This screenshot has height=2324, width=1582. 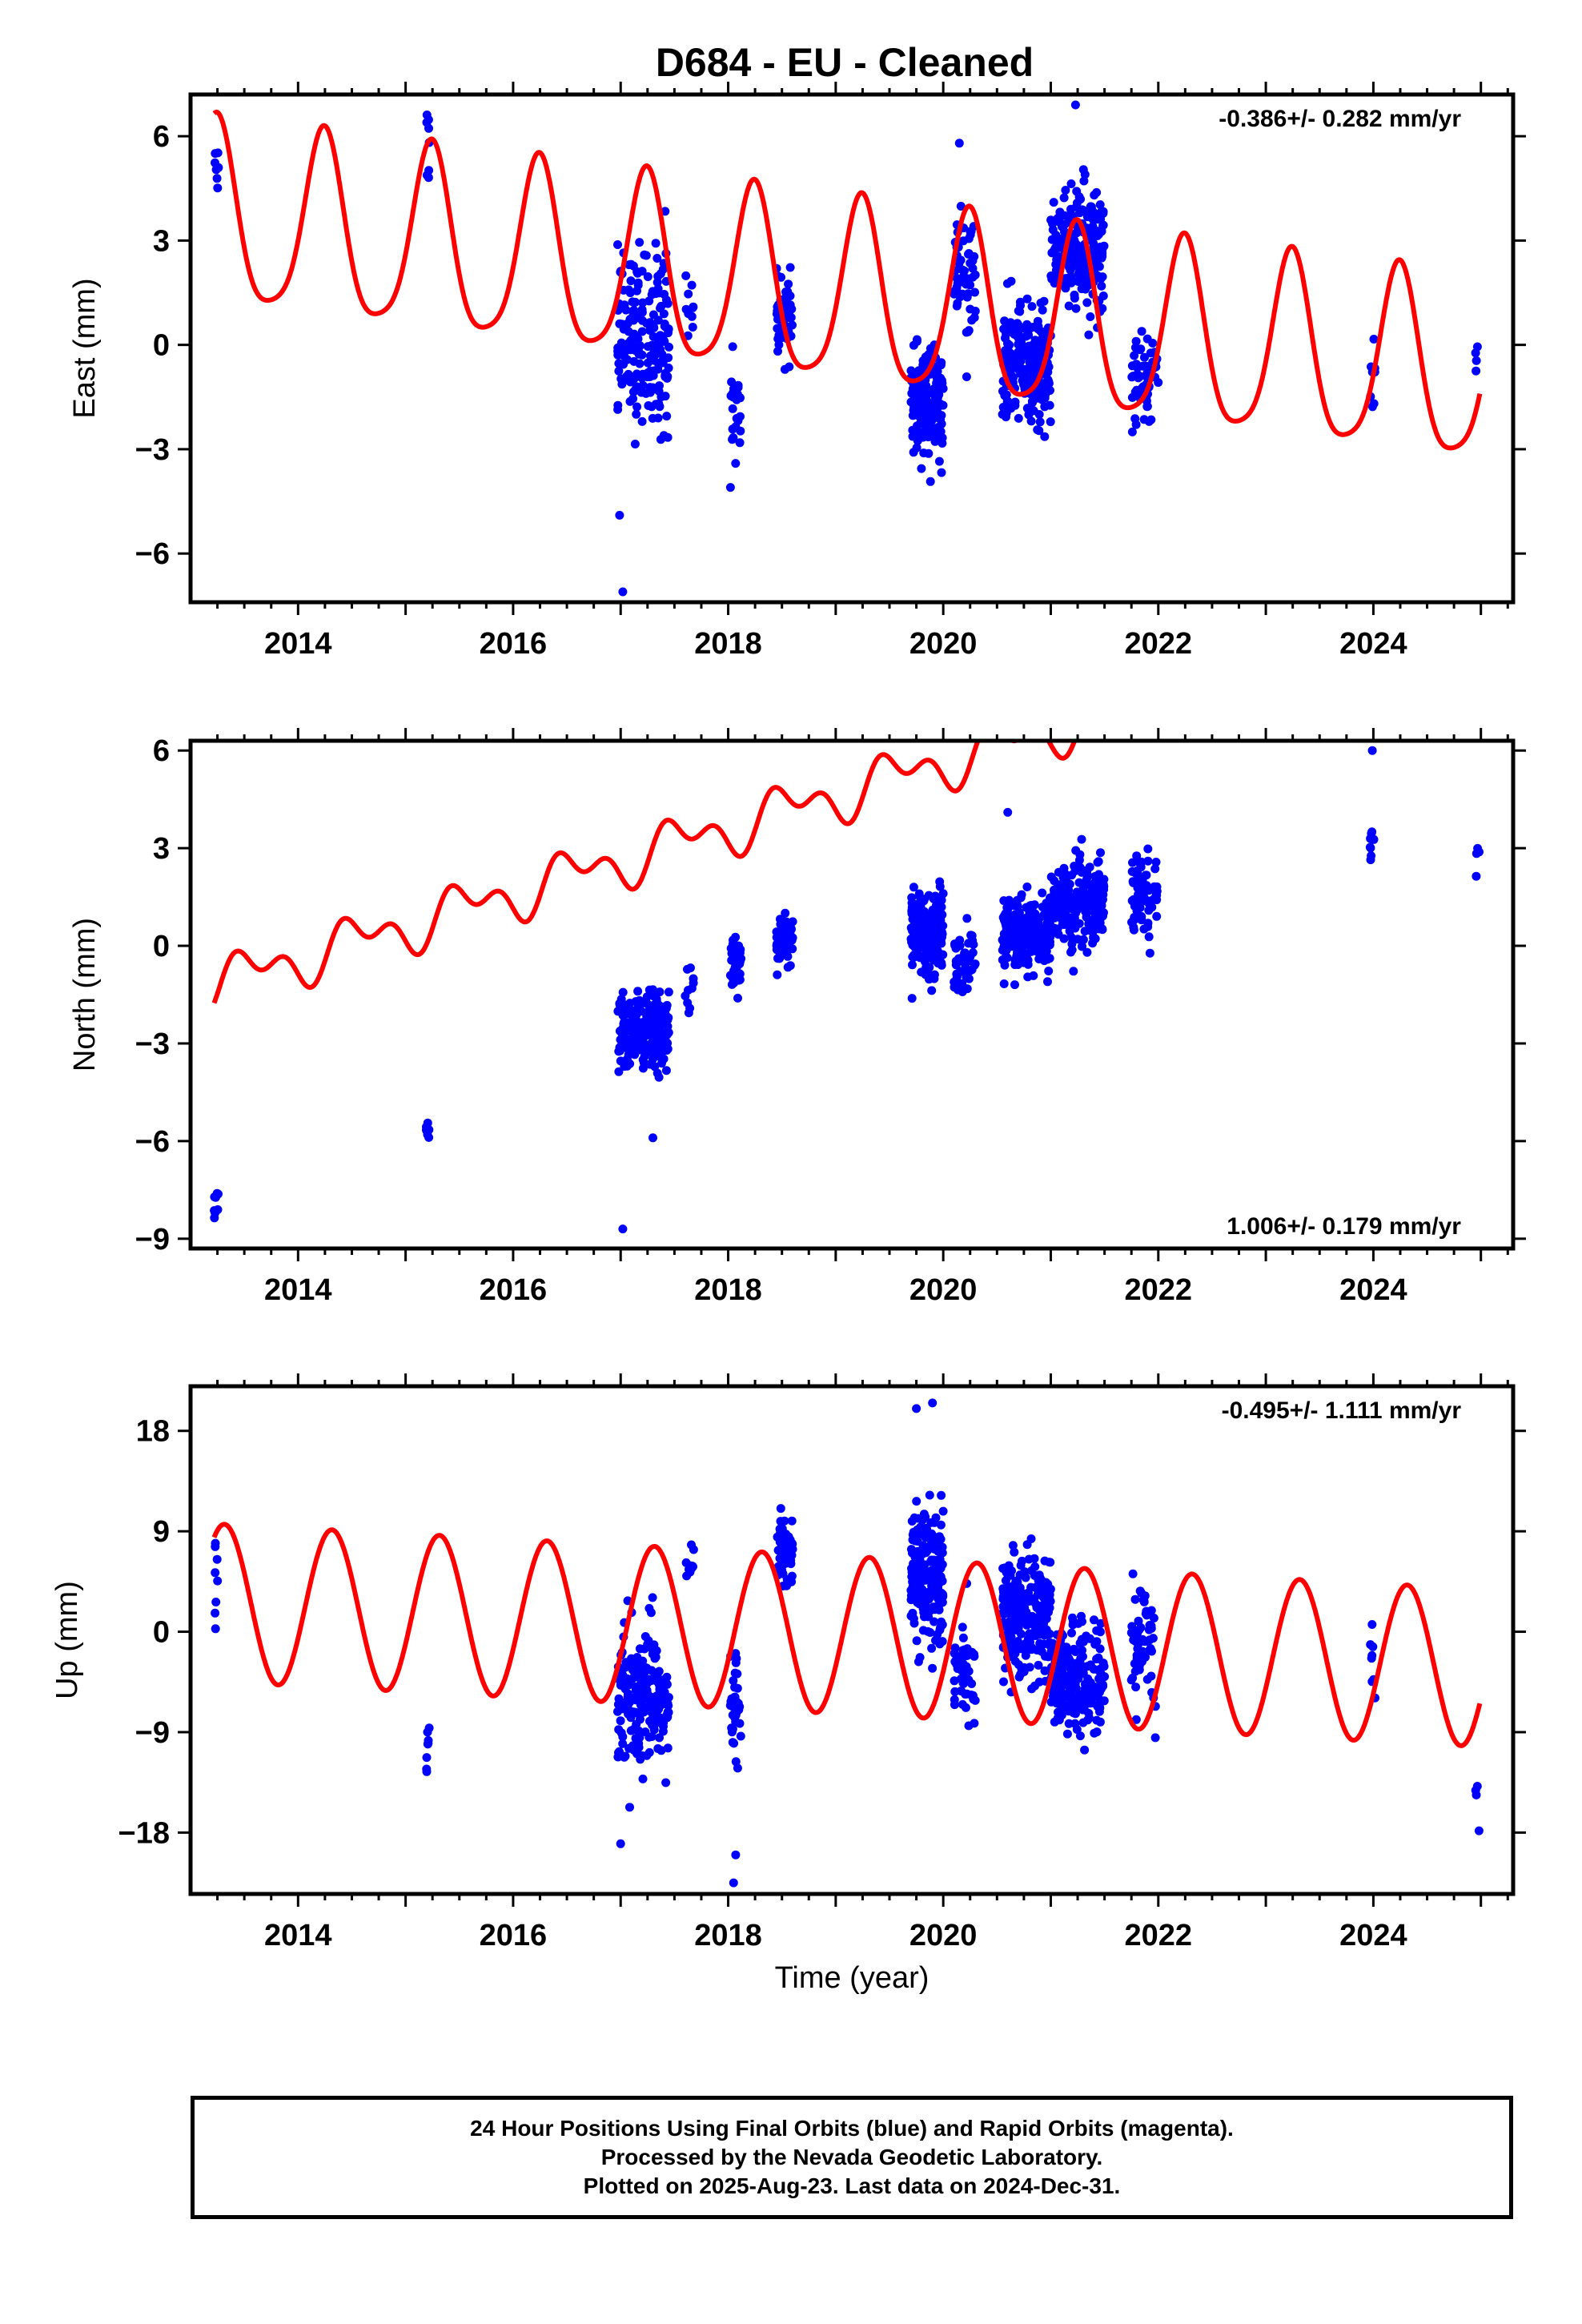 I want to click on chart-title: D684 - EU - Cleaned, so click(x=845, y=62).